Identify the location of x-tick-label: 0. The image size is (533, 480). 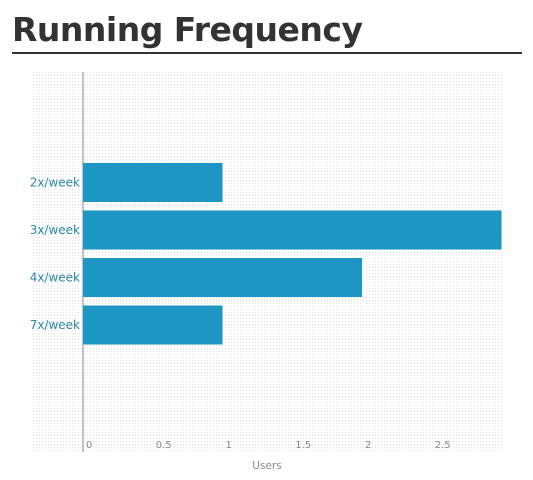
(89, 445).